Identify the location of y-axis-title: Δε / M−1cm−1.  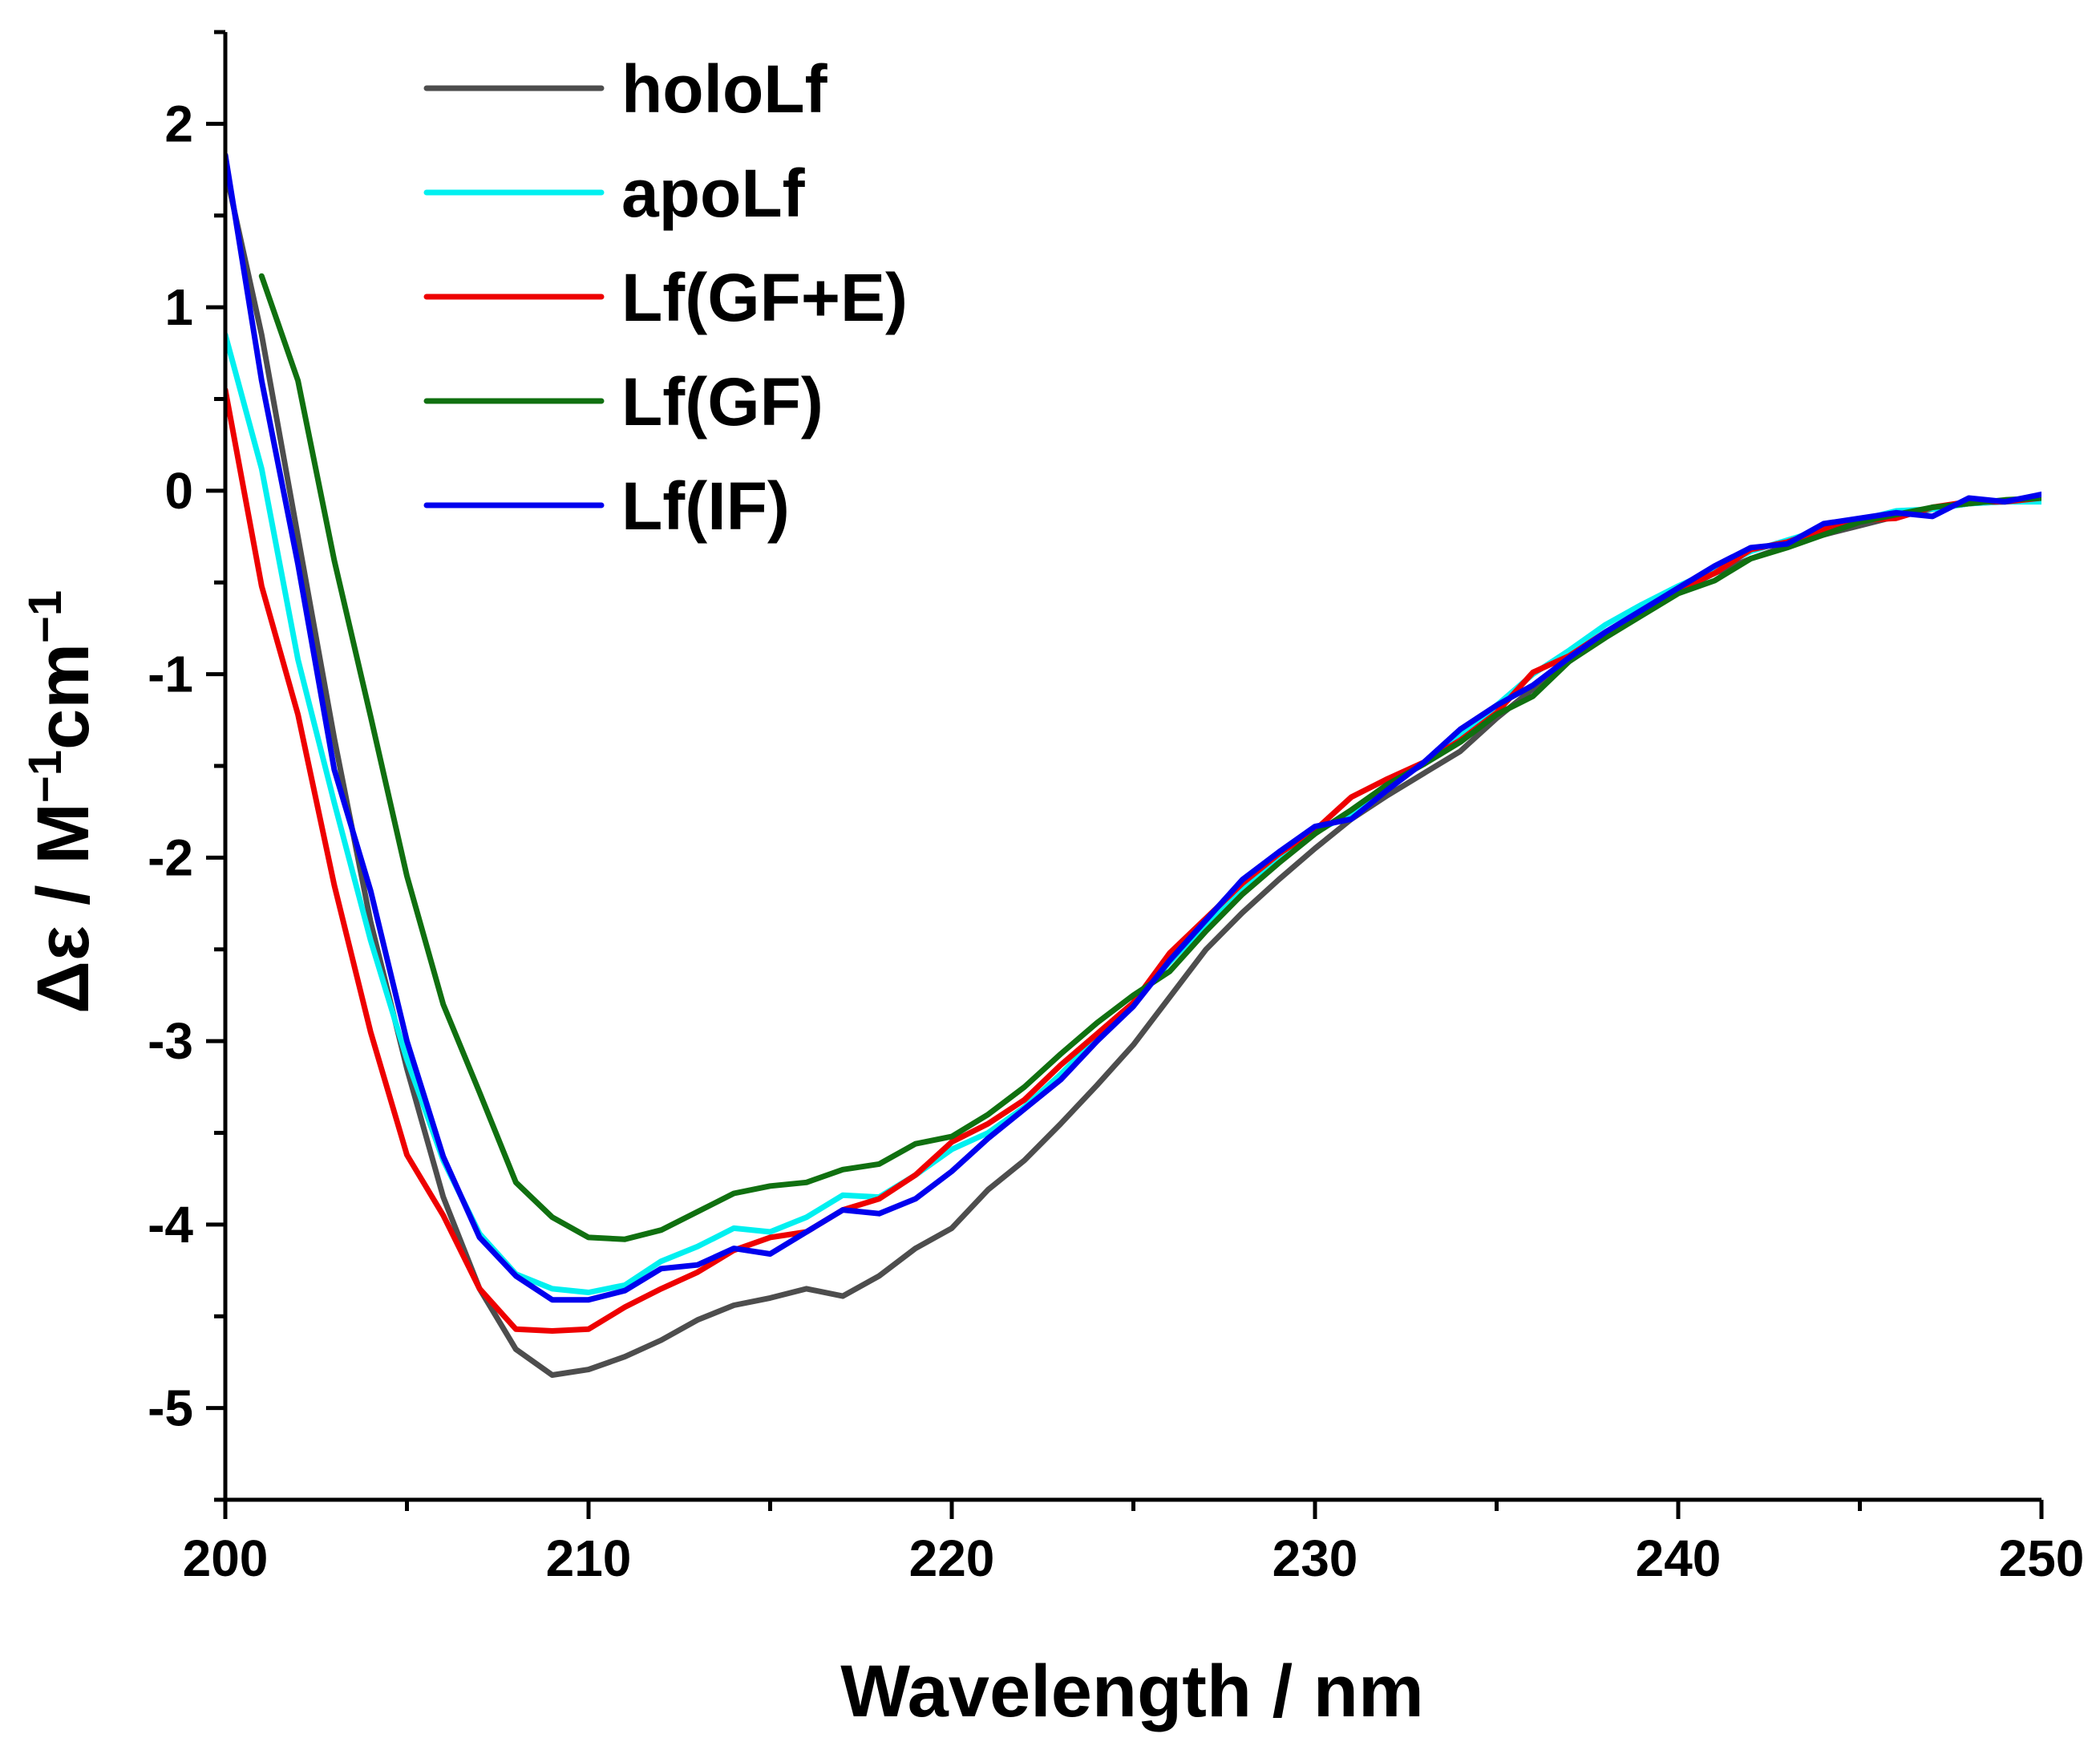
(61, 802).